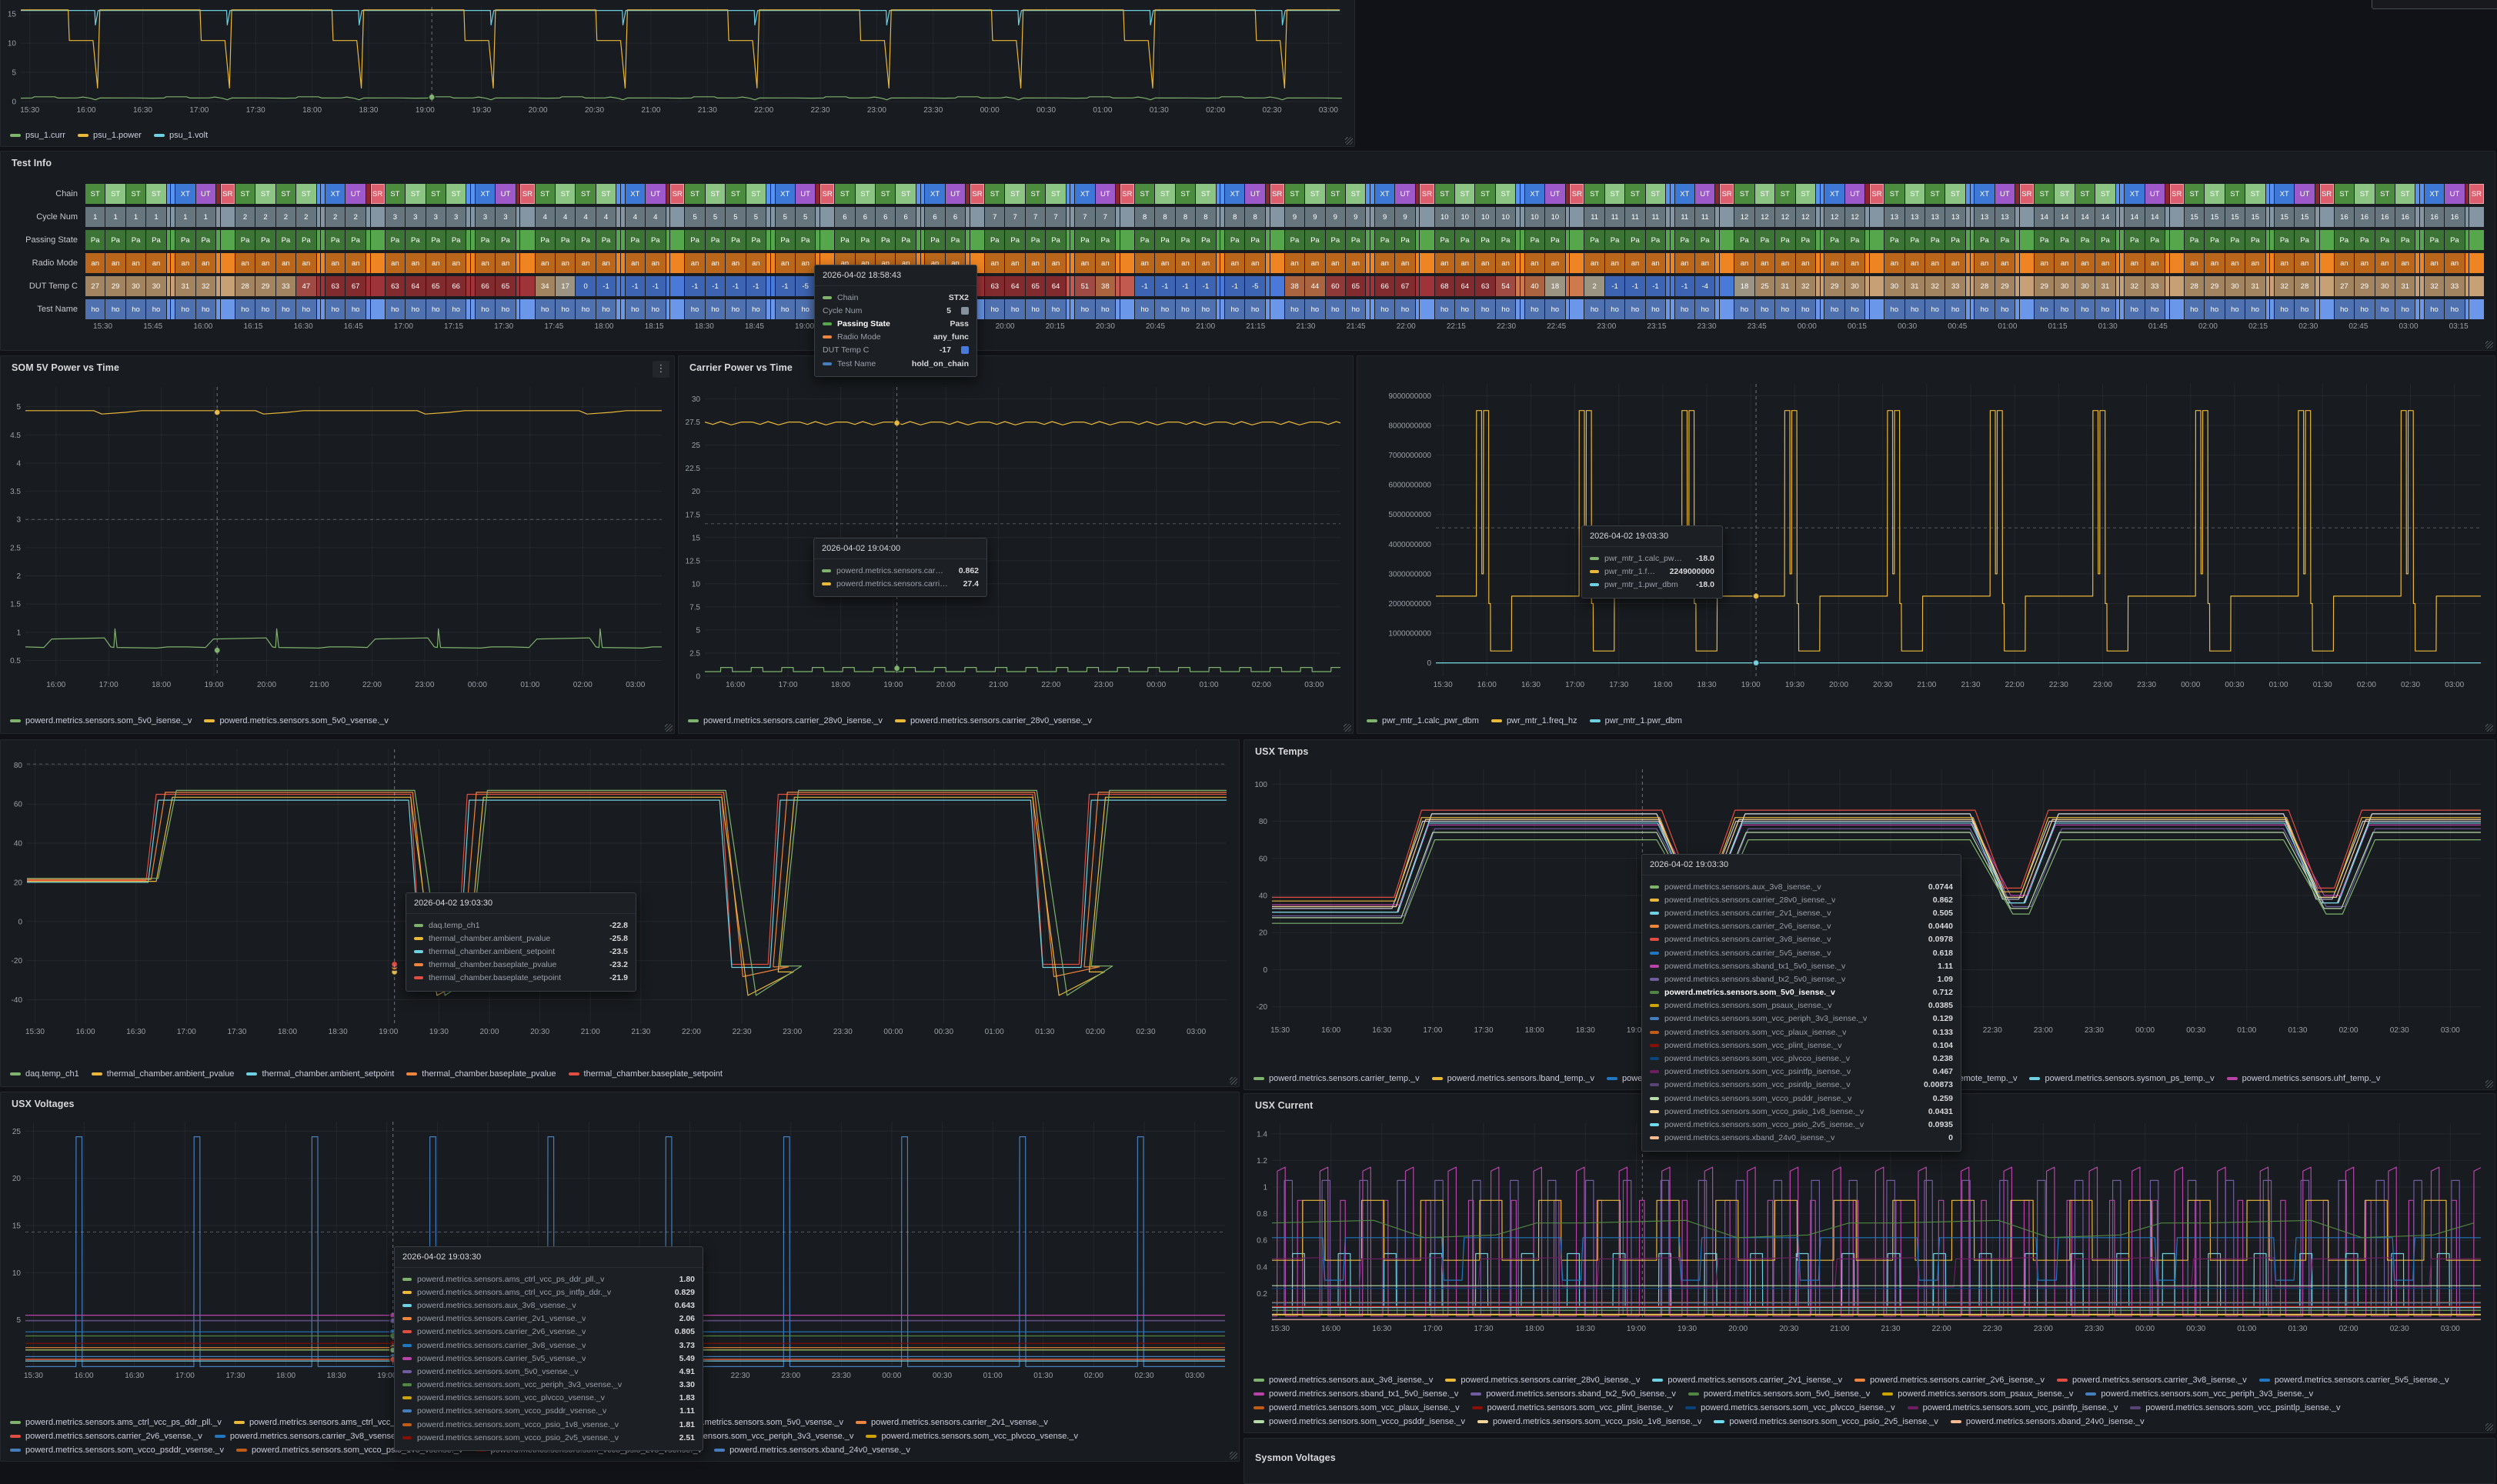  Describe the element at coordinates (1315, 286) in the screenshot. I see `timeline-segment: 44` at that location.